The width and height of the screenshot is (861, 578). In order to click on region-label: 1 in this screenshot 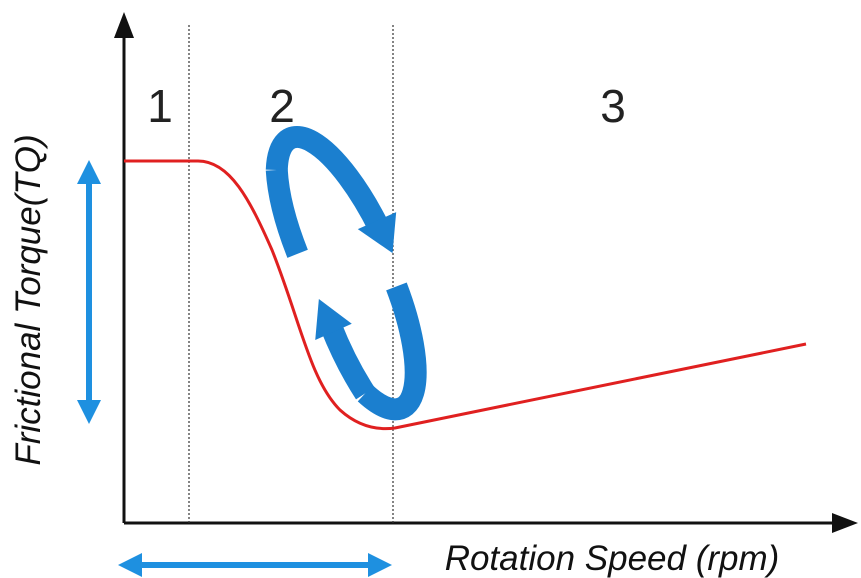, I will do `click(160, 106)`.